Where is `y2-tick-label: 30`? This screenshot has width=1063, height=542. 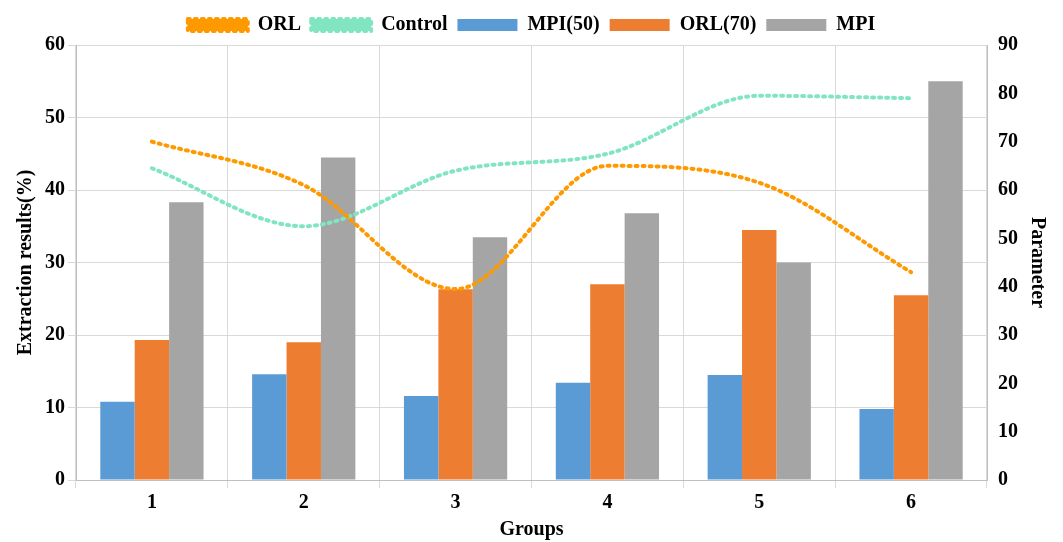 y2-tick-label: 30 is located at coordinates (1008, 333).